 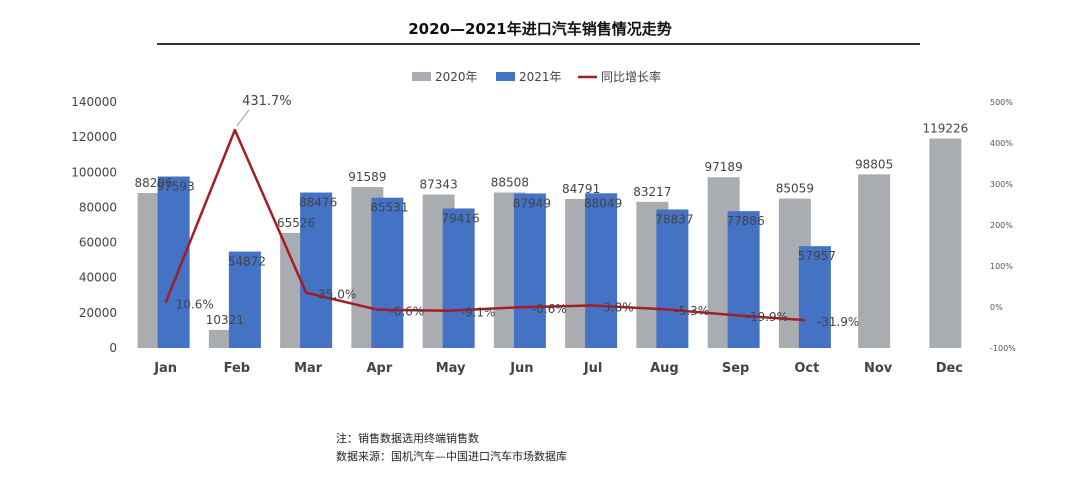 What do you see at coordinates (316, 270) in the screenshot?
I see `bar-2021-mar` at bounding box center [316, 270].